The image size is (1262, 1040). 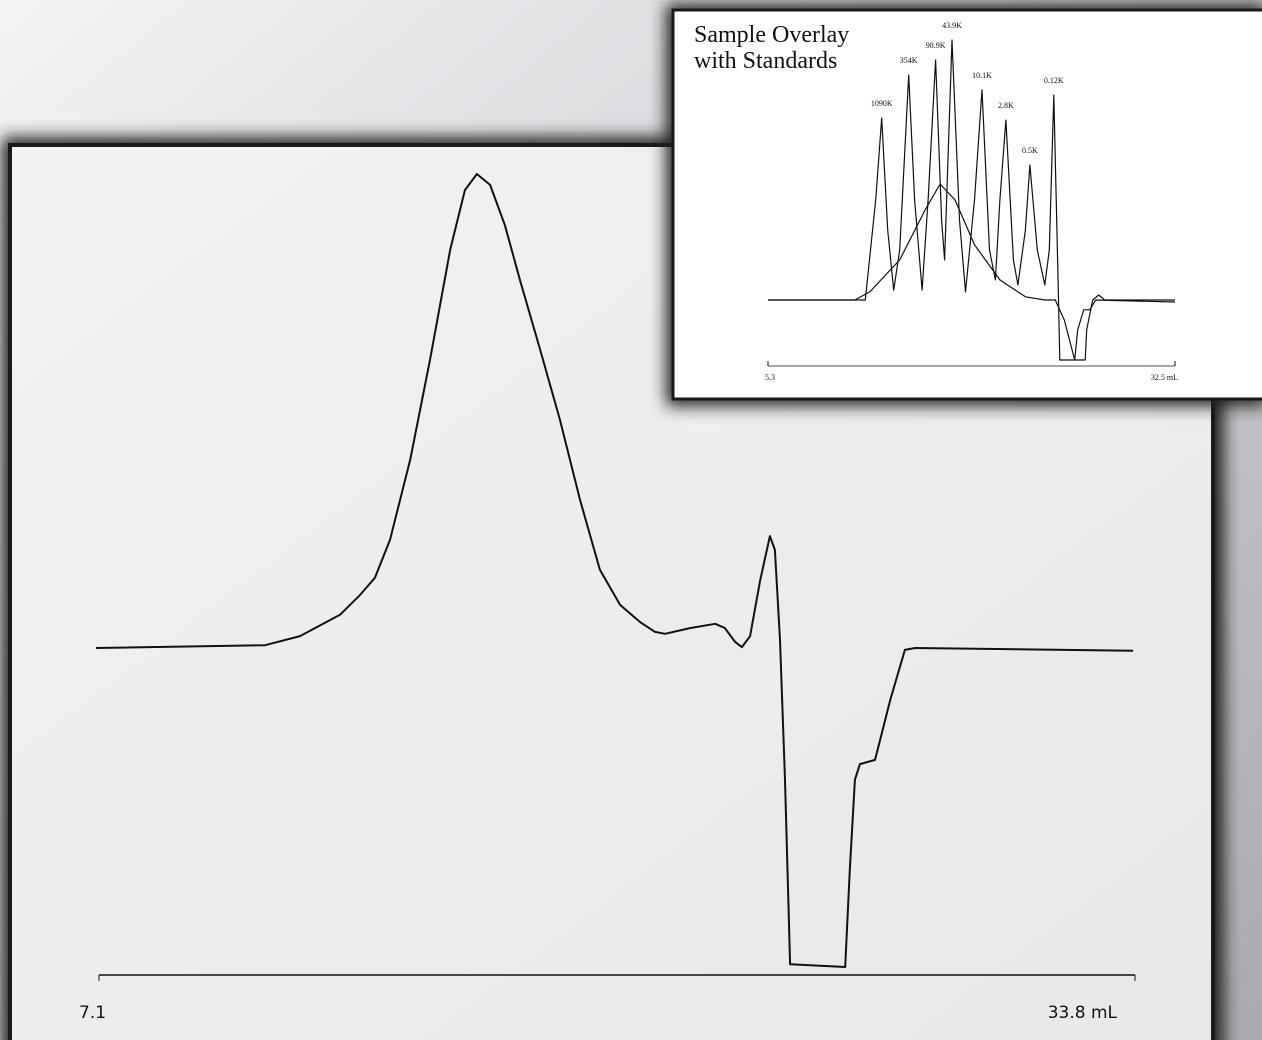 I want to click on peak-label: 0.12K, so click(x=1054, y=80).